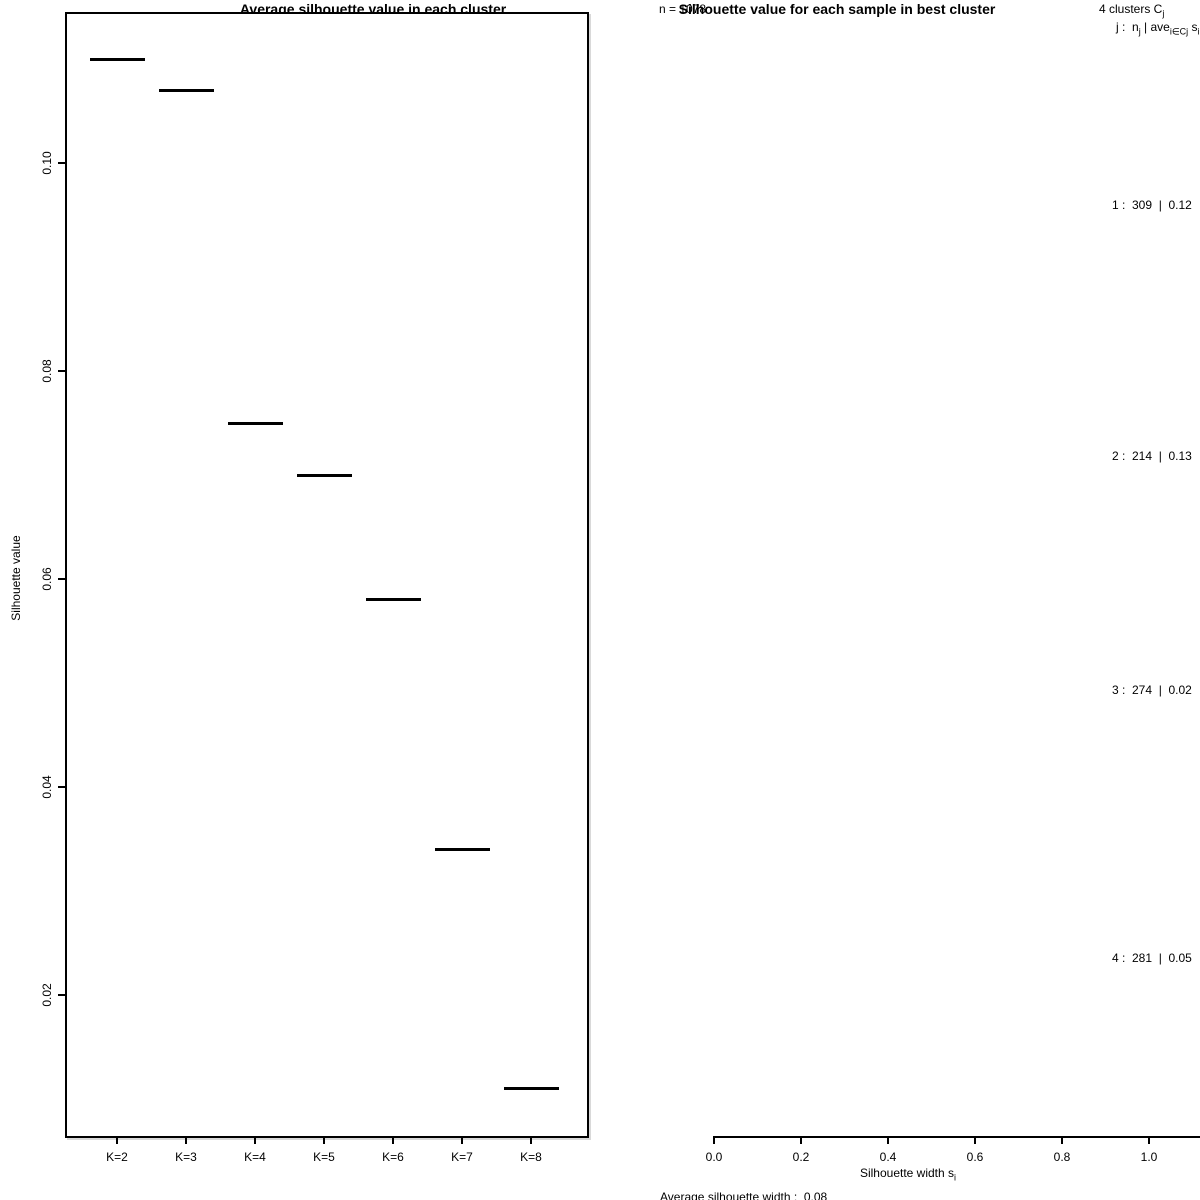 The height and width of the screenshot is (1200, 1200). Describe the element at coordinates (801, 1157) in the screenshot. I see `right-x-tick-label: 0.2` at that location.